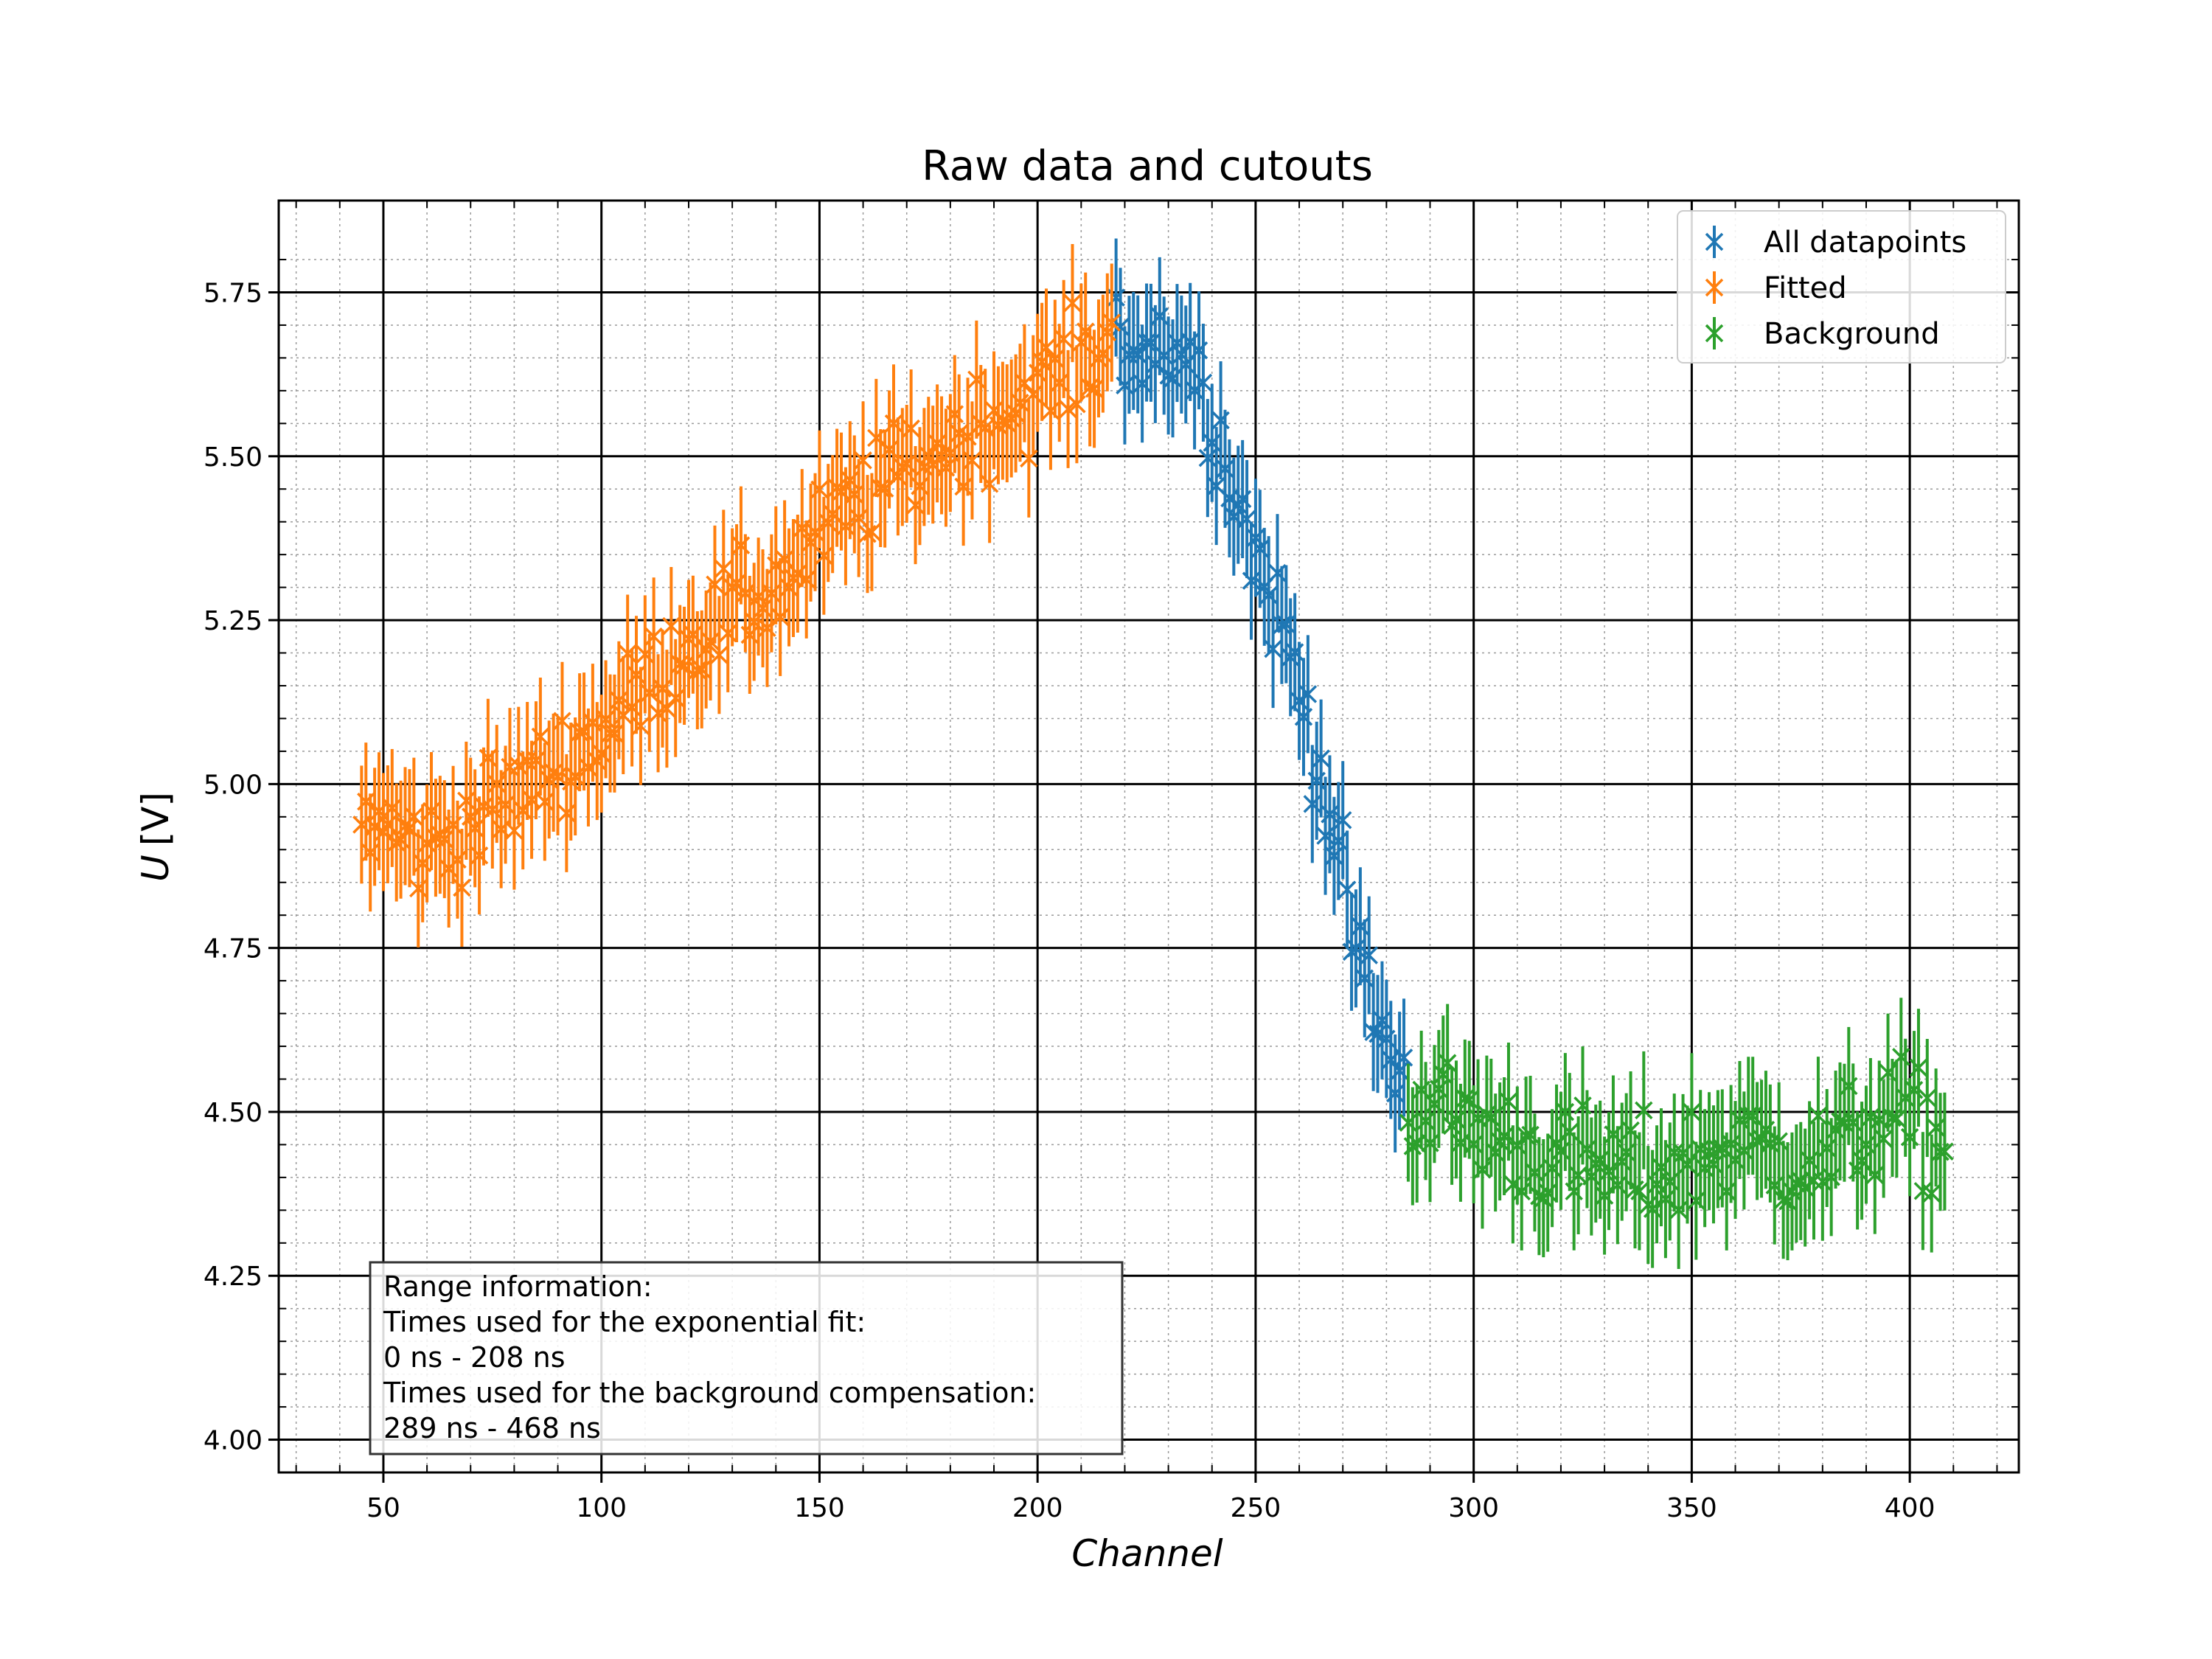 The height and width of the screenshot is (1659, 2212). Describe the element at coordinates (155, 868) in the screenshot. I see `y-axis-symbol: U` at that location.